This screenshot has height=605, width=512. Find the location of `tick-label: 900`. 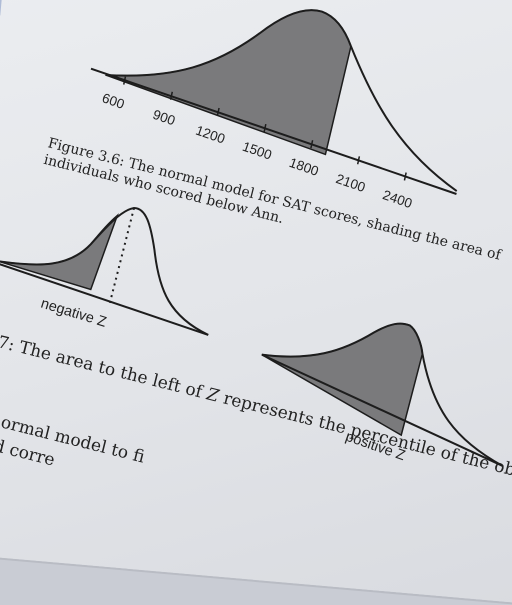

tick-label: 900 is located at coordinates (164, 118).